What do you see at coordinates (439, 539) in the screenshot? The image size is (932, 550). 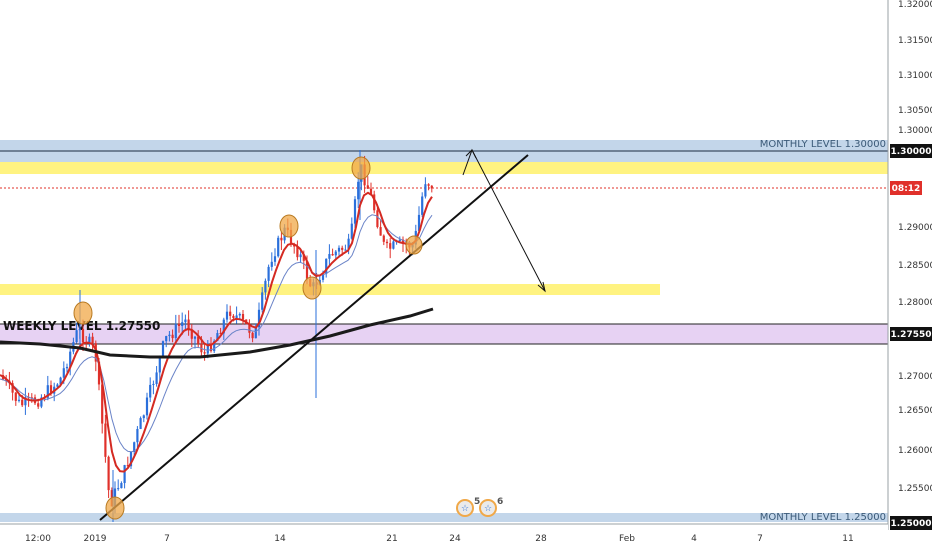 I see `time-axis-ticks: 12:00 2019 7 14 21 24 28 Feb 4 7 11` at bounding box center [439, 539].